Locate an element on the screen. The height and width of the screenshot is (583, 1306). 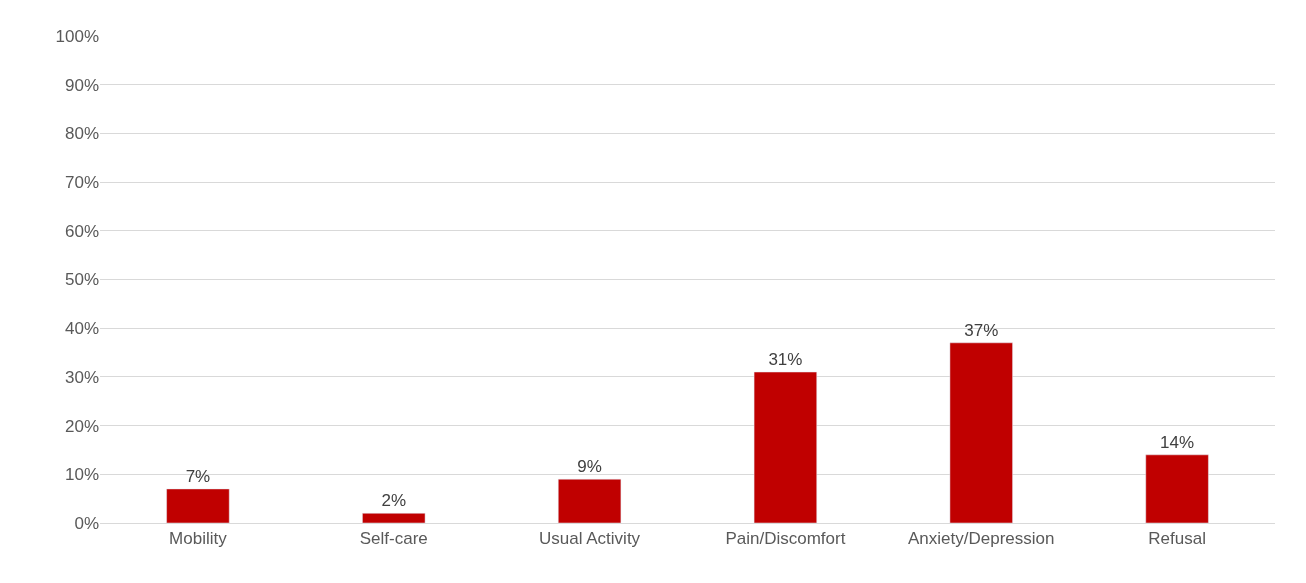
y-tick-label: 10% is located at coordinates (81, 475).